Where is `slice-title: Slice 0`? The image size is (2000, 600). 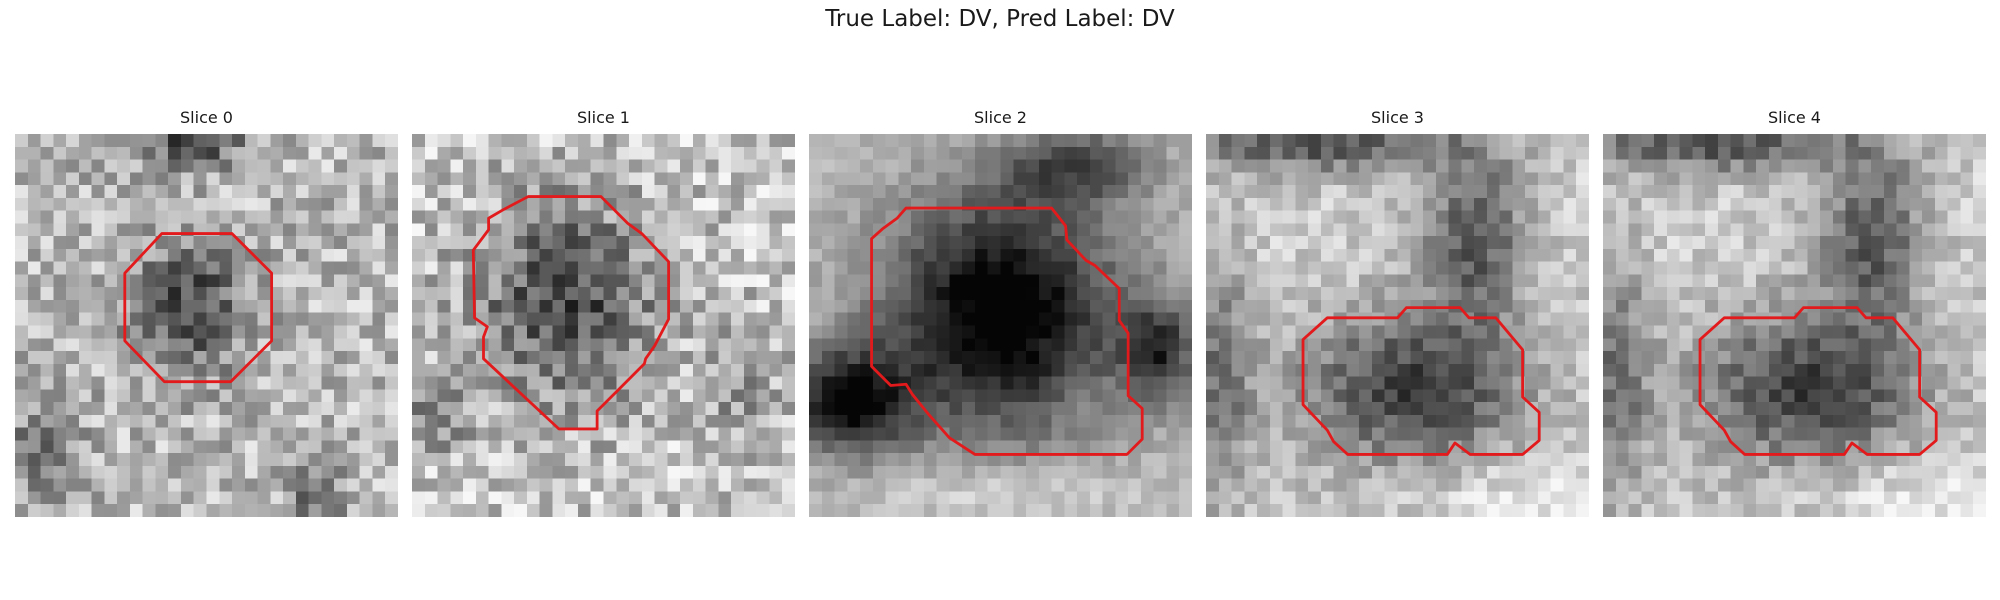 slice-title: Slice 0 is located at coordinates (206, 117).